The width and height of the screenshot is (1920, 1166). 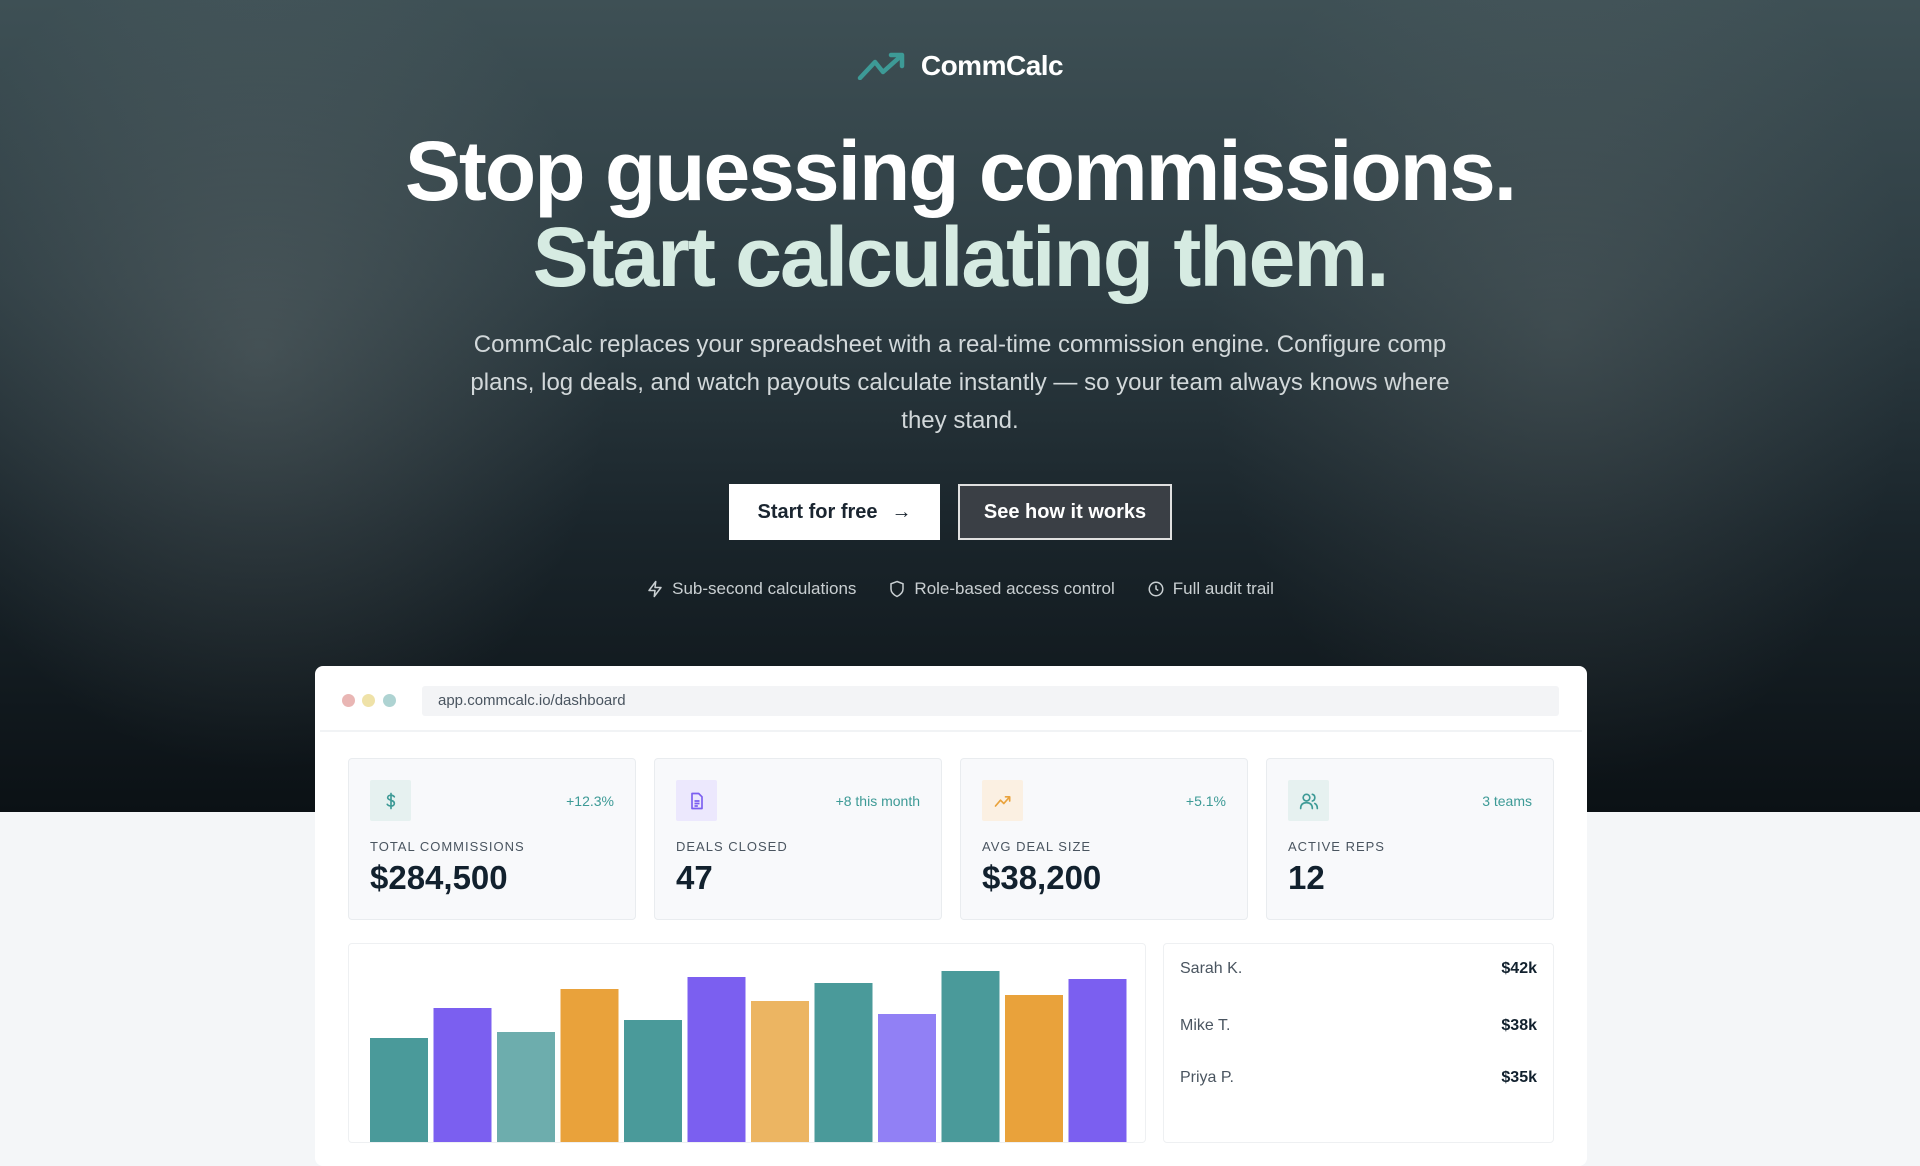 What do you see at coordinates (439, 877) in the screenshot?
I see `stat-value: $284,500` at bounding box center [439, 877].